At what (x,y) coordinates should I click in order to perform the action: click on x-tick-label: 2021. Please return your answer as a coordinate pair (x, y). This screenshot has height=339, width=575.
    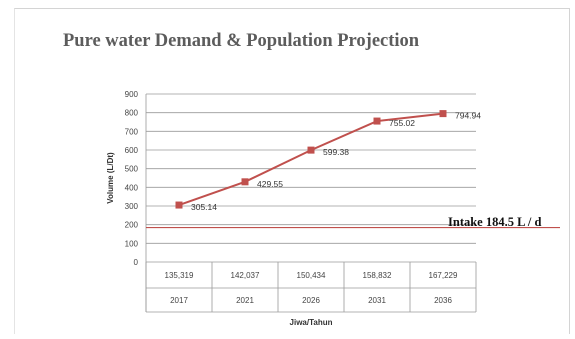
    Looking at the image, I should click on (245, 300).